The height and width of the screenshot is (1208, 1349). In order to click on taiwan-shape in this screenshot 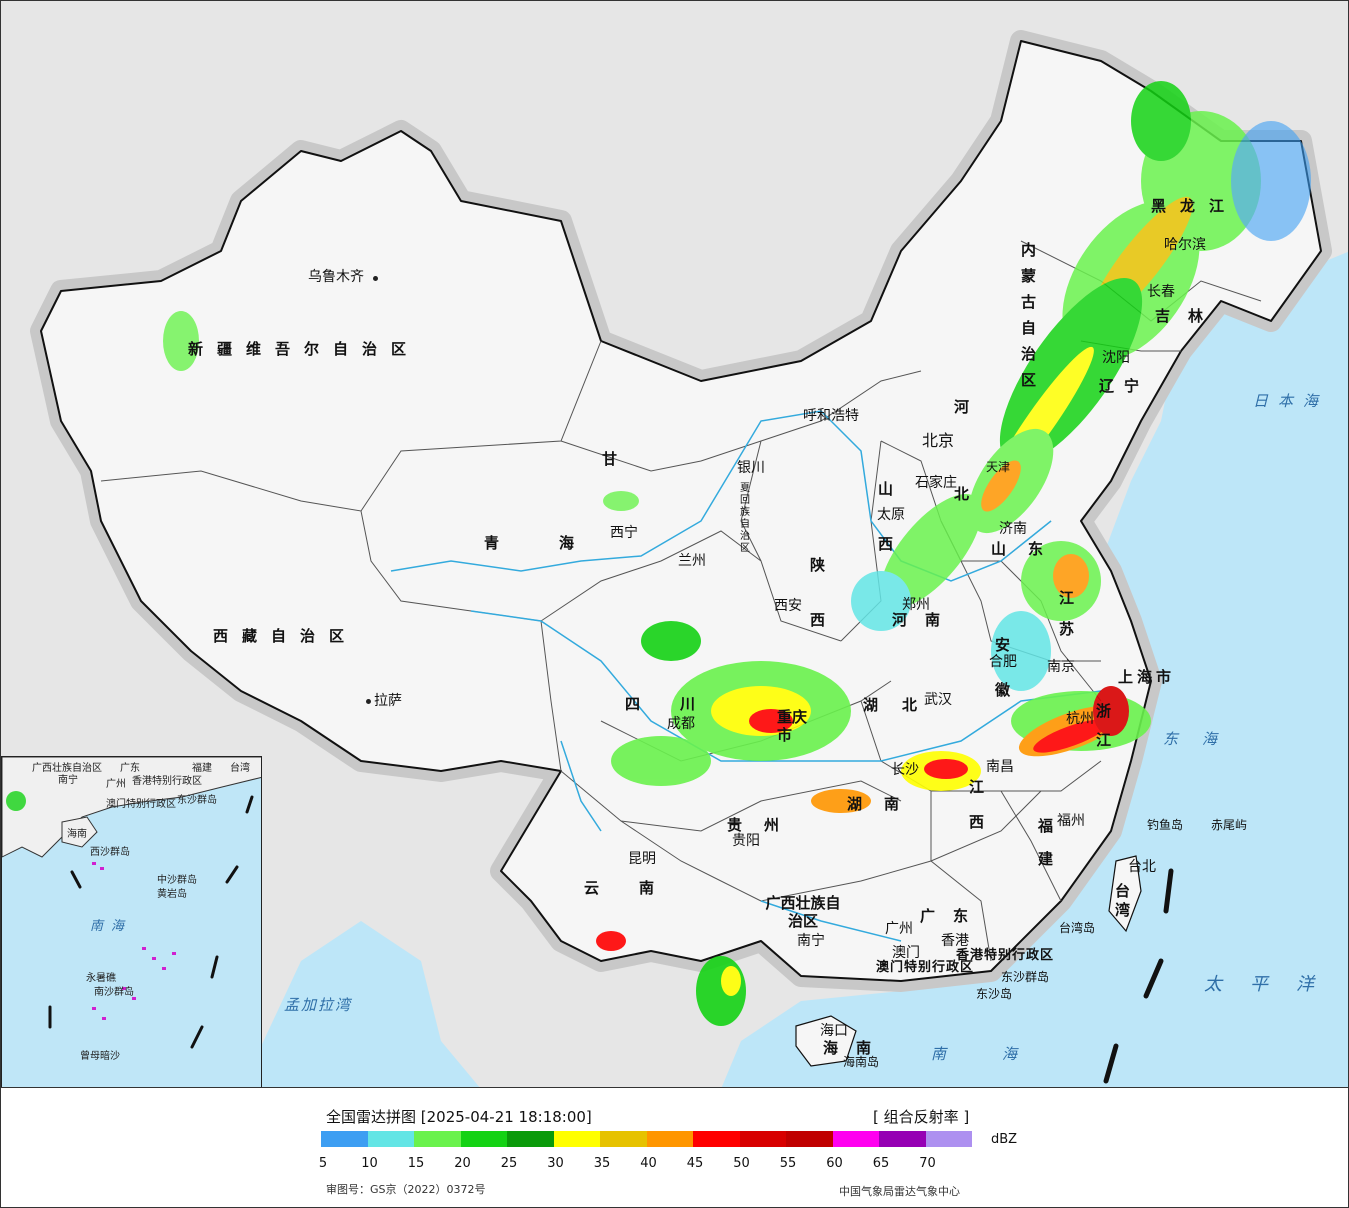, I will do `click(1125, 894)`.